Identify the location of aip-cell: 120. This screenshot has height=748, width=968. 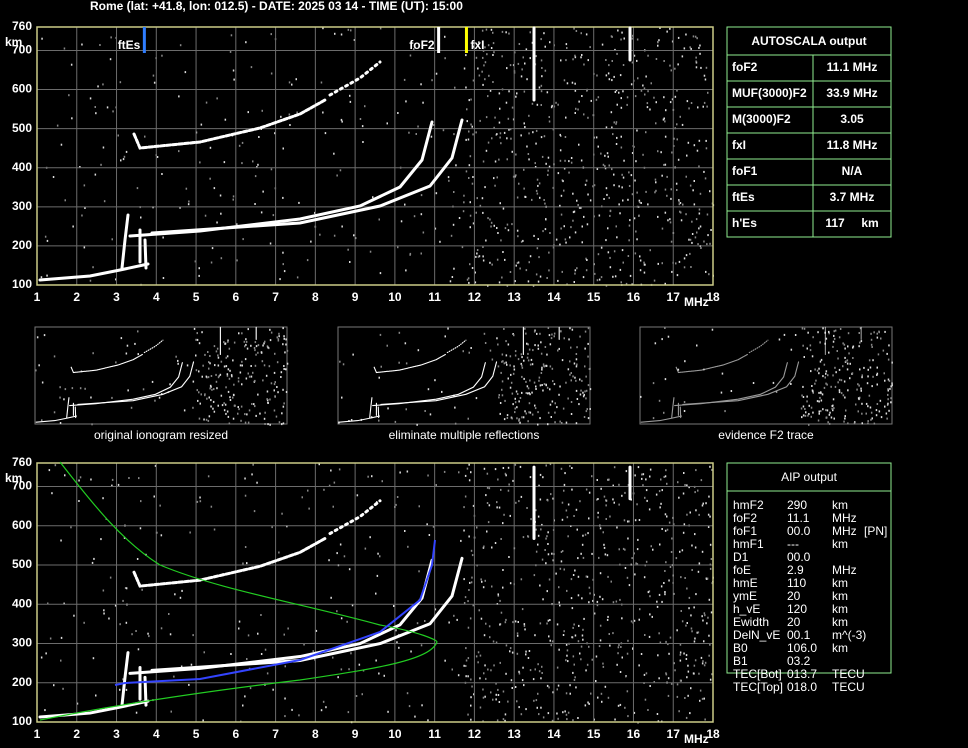
(797, 609).